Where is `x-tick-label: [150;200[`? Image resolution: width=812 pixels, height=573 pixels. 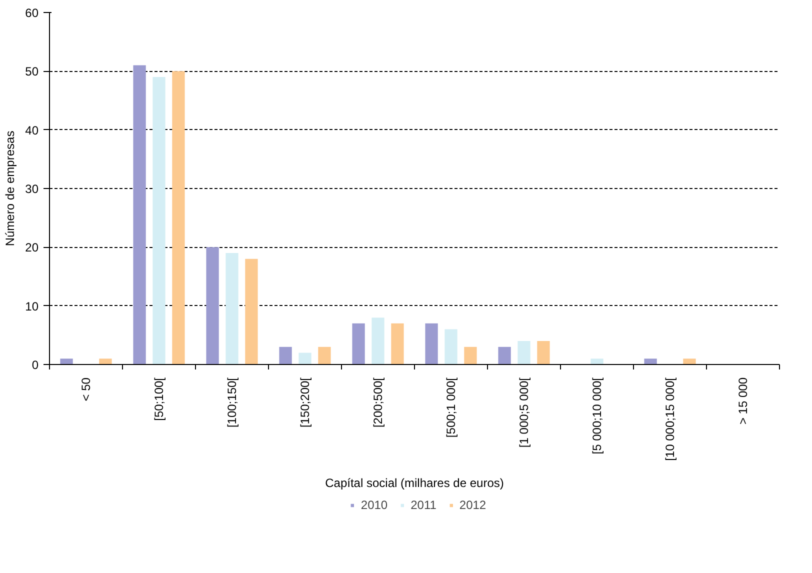 x-tick-label: [150;200[ is located at coordinates (305, 402).